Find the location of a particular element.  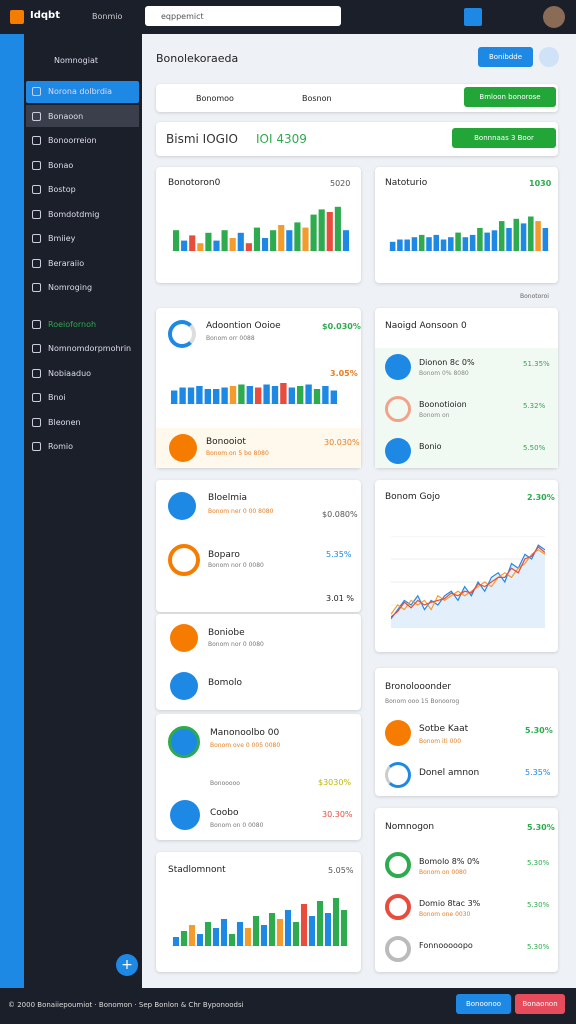

fab: + is located at coordinates (127, 965).